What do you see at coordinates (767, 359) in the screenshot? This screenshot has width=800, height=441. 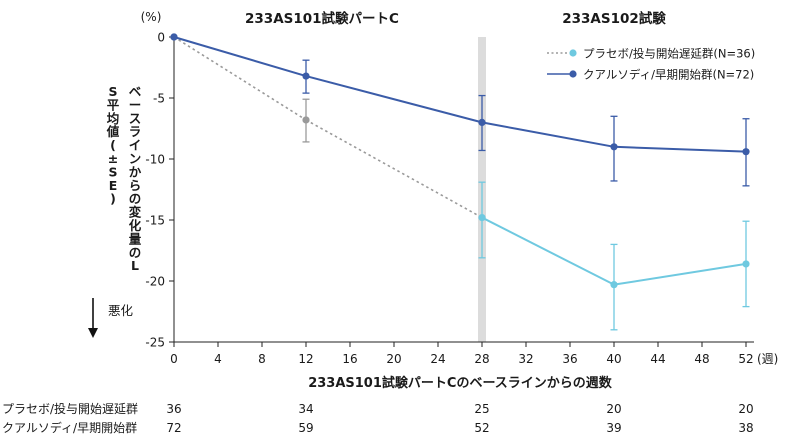 I see `x-unit-label: (週)` at bounding box center [767, 359].